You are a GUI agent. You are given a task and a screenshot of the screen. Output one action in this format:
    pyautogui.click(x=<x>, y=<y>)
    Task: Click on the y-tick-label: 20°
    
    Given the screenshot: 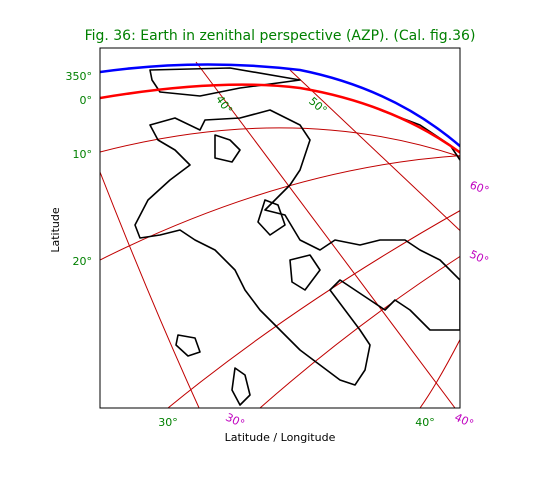 What is the action you would take?
    pyautogui.click(x=83, y=261)
    